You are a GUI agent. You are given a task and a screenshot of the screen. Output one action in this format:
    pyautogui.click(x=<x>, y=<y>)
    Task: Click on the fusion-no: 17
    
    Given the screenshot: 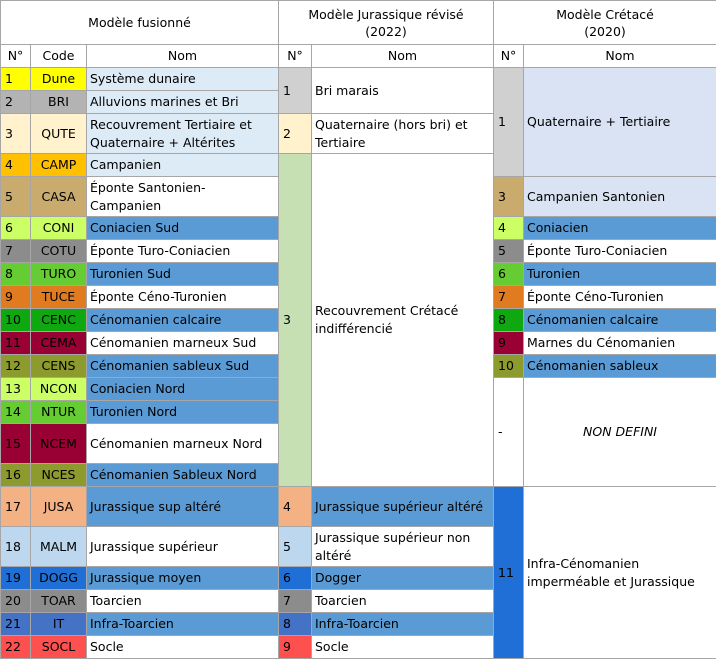 What is the action you would take?
    pyautogui.click(x=15, y=506)
    